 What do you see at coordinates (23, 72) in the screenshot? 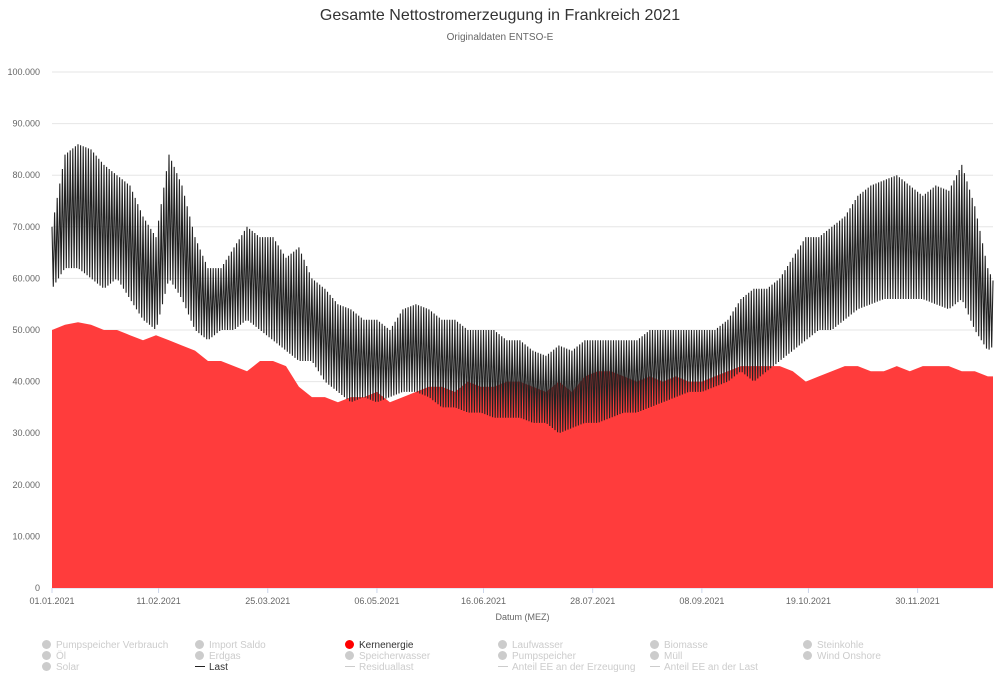
I see `y-tick-label: 100.000` at bounding box center [23, 72].